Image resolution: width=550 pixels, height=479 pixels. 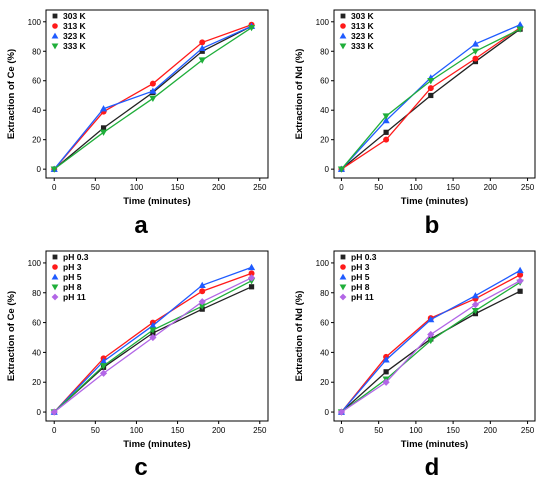 What do you see at coordinates (72, 287) in the screenshot?
I see `legend-entry: pH 8` at bounding box center [72, 287].